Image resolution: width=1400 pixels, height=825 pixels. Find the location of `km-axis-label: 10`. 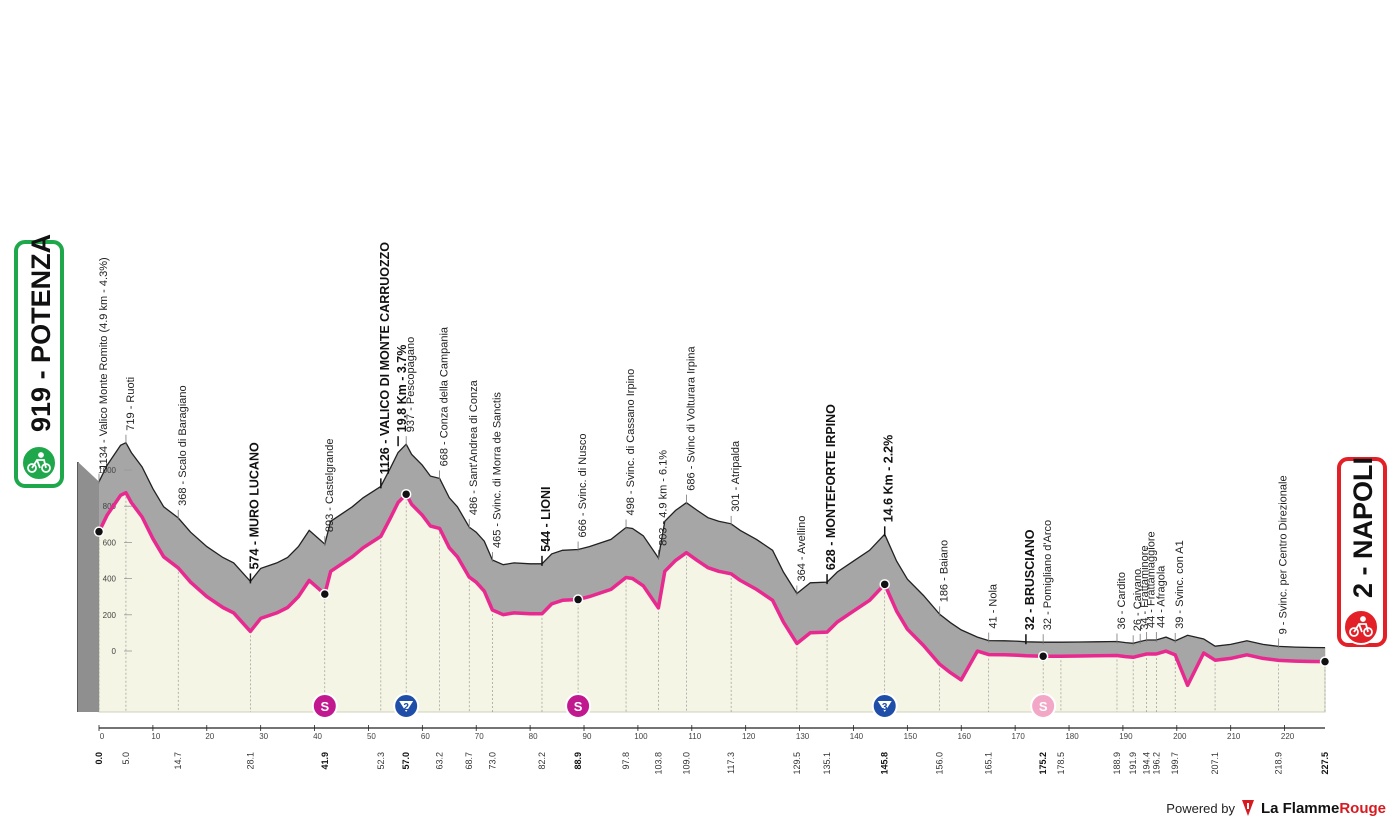

km-axis-label: 10 is located at coordinates (155, 736).